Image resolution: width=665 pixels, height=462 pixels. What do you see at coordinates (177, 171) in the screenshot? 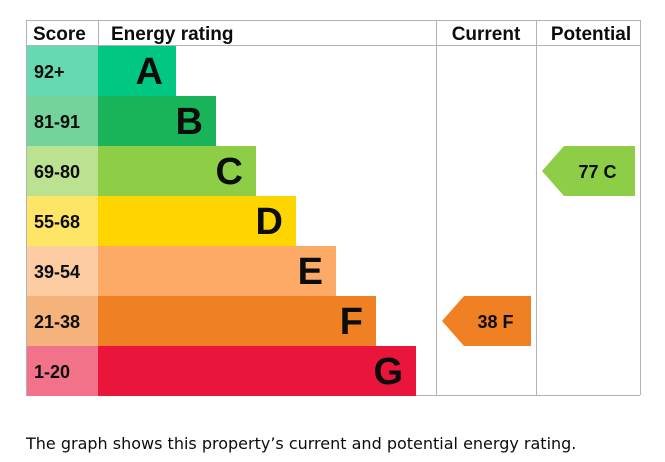
I see `band-bar-c` at bounding box center [177, 171].